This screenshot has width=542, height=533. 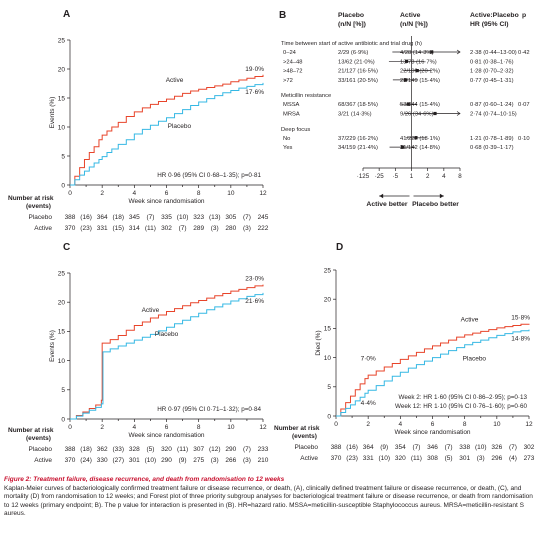 I want to click on panel-d-risk-count: 301, so click(x=464, y=458).